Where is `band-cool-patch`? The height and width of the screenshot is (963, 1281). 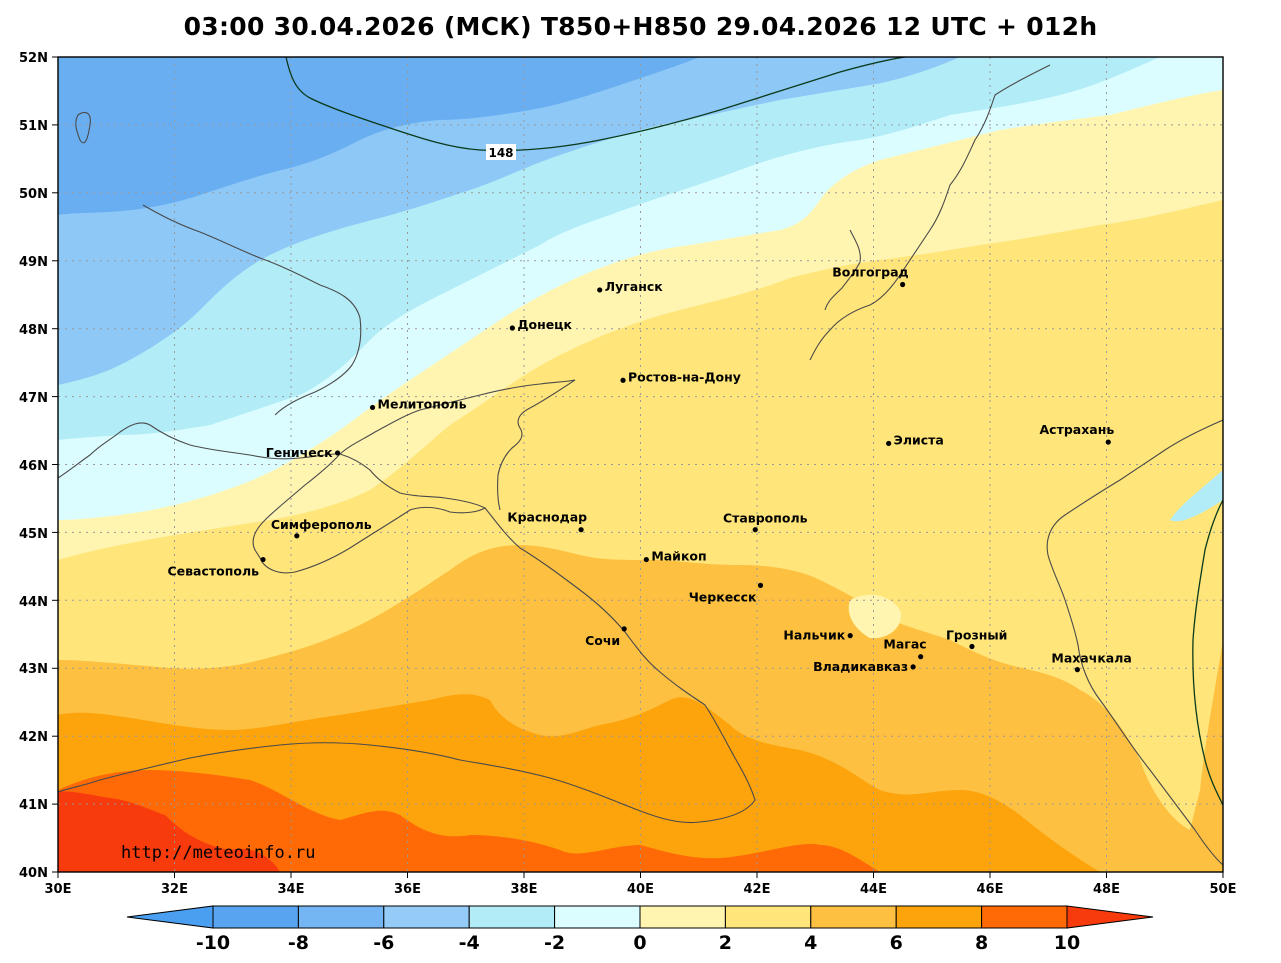
band-cool-patch is located at coordinates (874, 616).